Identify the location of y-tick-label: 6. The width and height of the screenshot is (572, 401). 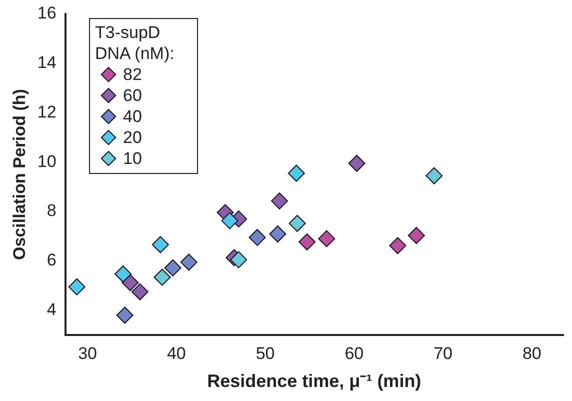
(51, 260).